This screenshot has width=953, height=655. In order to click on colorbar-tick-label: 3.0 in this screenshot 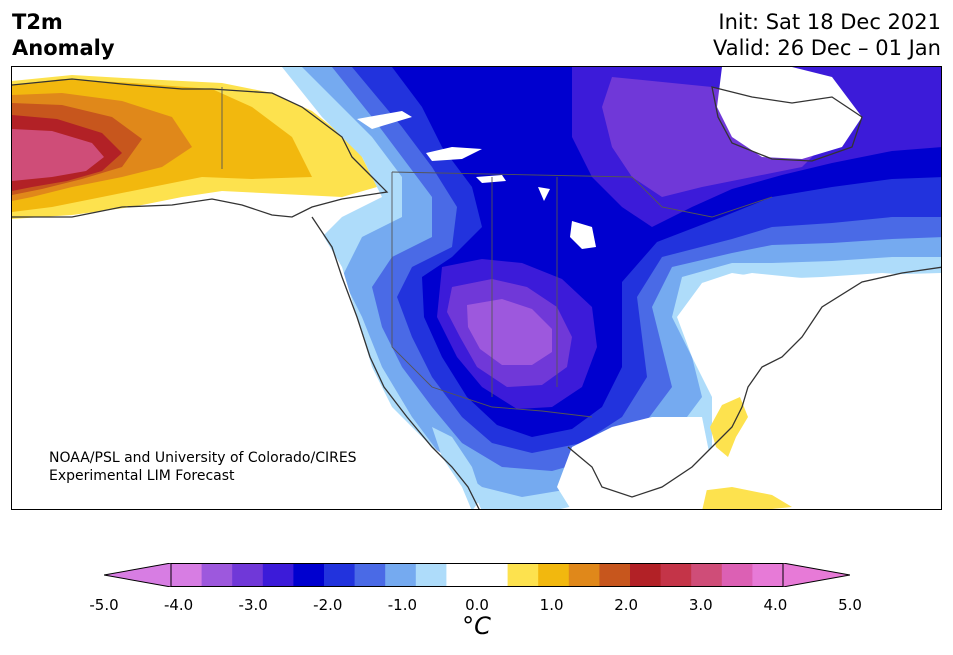, I will do `click(700, 605)`.